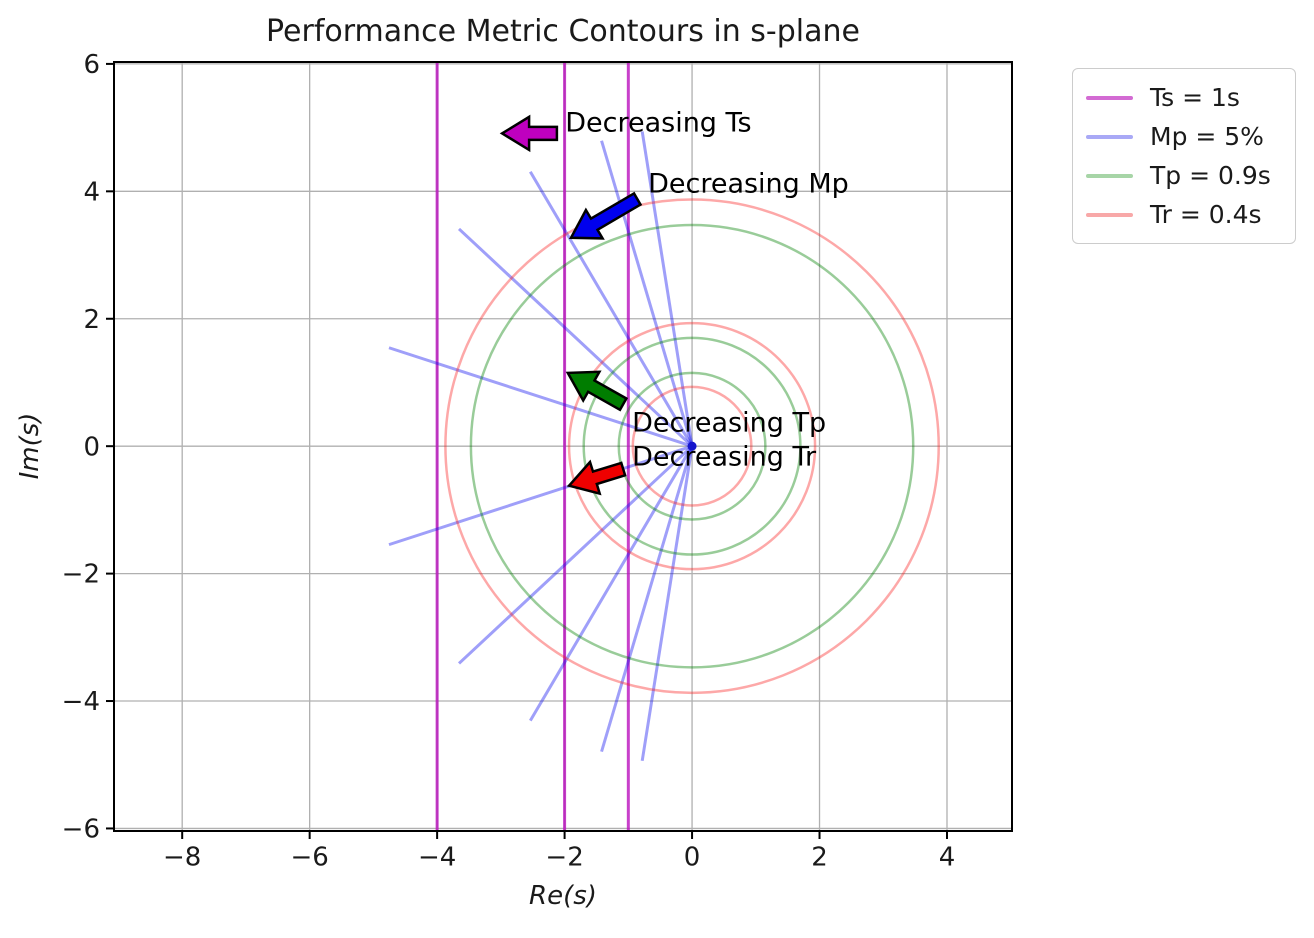 This screenshot has height=938, width=1314. I want to click on y-tick-label: −4, so click(81, 702).